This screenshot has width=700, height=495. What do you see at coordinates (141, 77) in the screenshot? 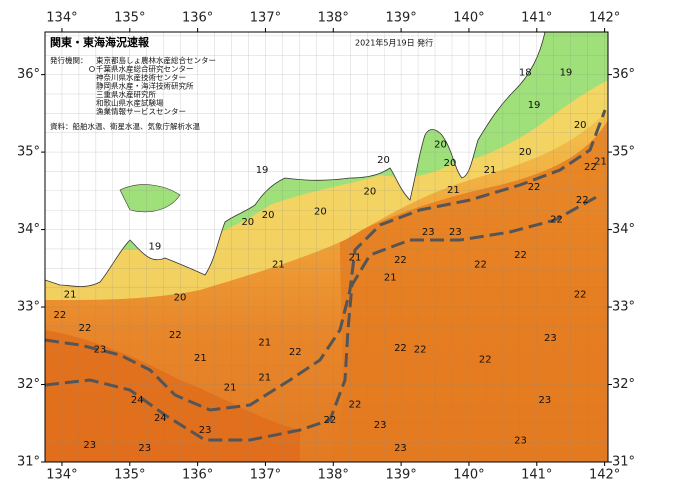
I see `publisher: 神奈川県水産技術センター` at bounding box center [141, 77].